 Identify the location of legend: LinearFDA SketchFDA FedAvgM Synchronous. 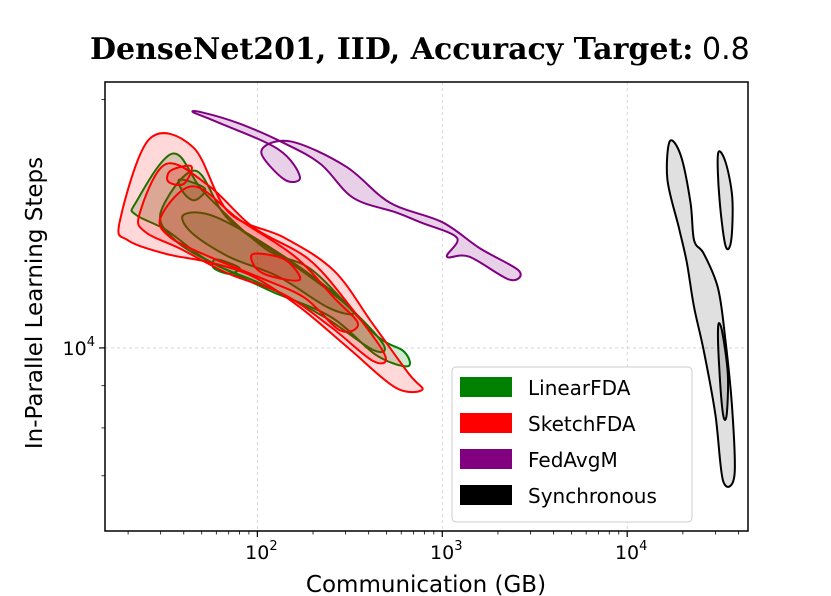
(572, 444).